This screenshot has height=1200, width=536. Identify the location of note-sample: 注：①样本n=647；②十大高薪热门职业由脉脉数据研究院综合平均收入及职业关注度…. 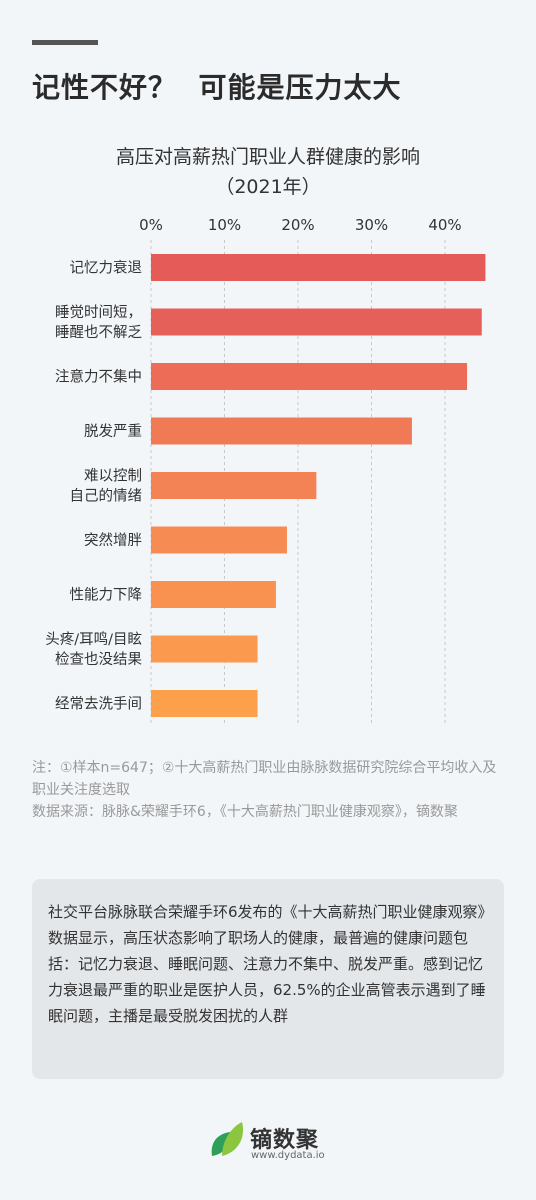
(264, 779).